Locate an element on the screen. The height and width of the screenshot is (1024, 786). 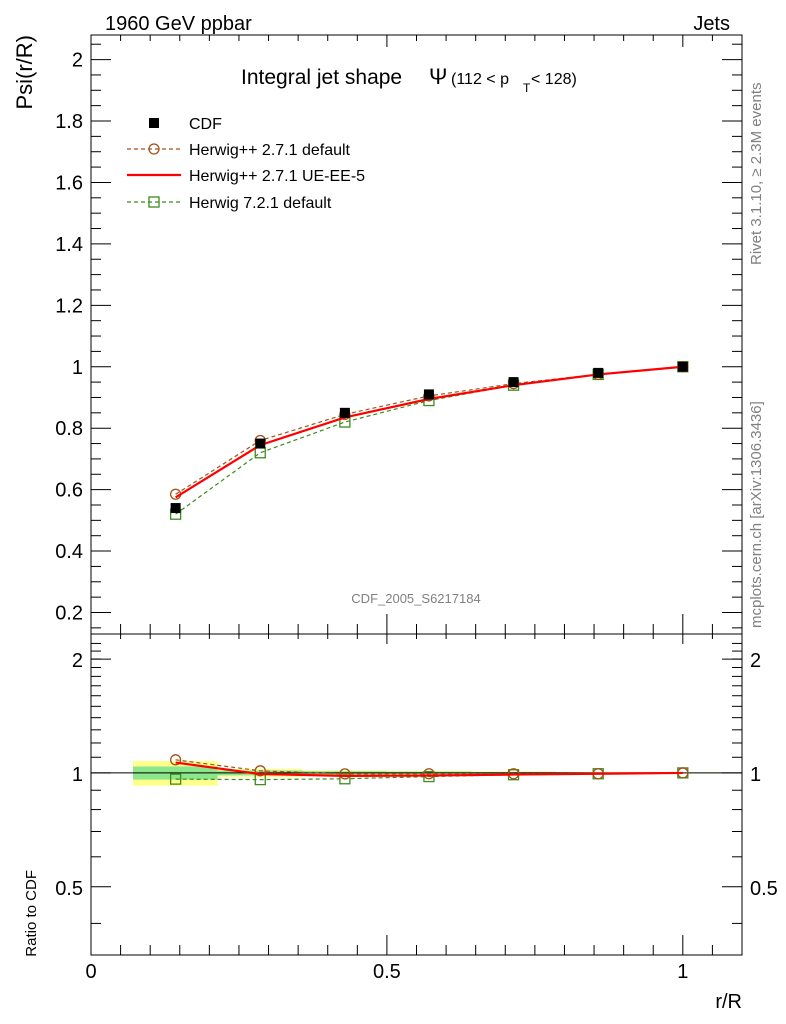
legend-herwig-2-7-1-ue-ee-5-label: Herwig++ 2.7.1 UE-EE-5 is located at coordinates (277, 176).